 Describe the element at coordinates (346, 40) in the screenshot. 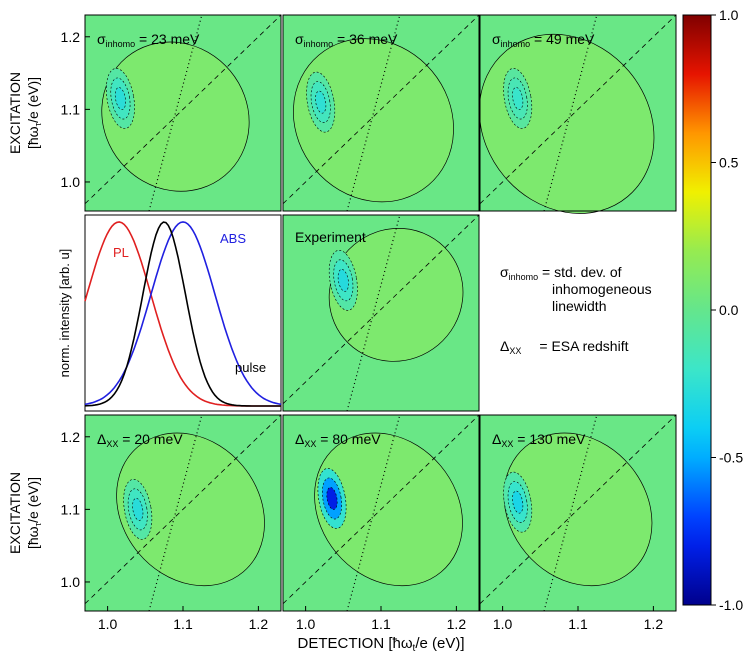

I see `panel-title-sigma36: σinhomo = 36 meV` at that location.